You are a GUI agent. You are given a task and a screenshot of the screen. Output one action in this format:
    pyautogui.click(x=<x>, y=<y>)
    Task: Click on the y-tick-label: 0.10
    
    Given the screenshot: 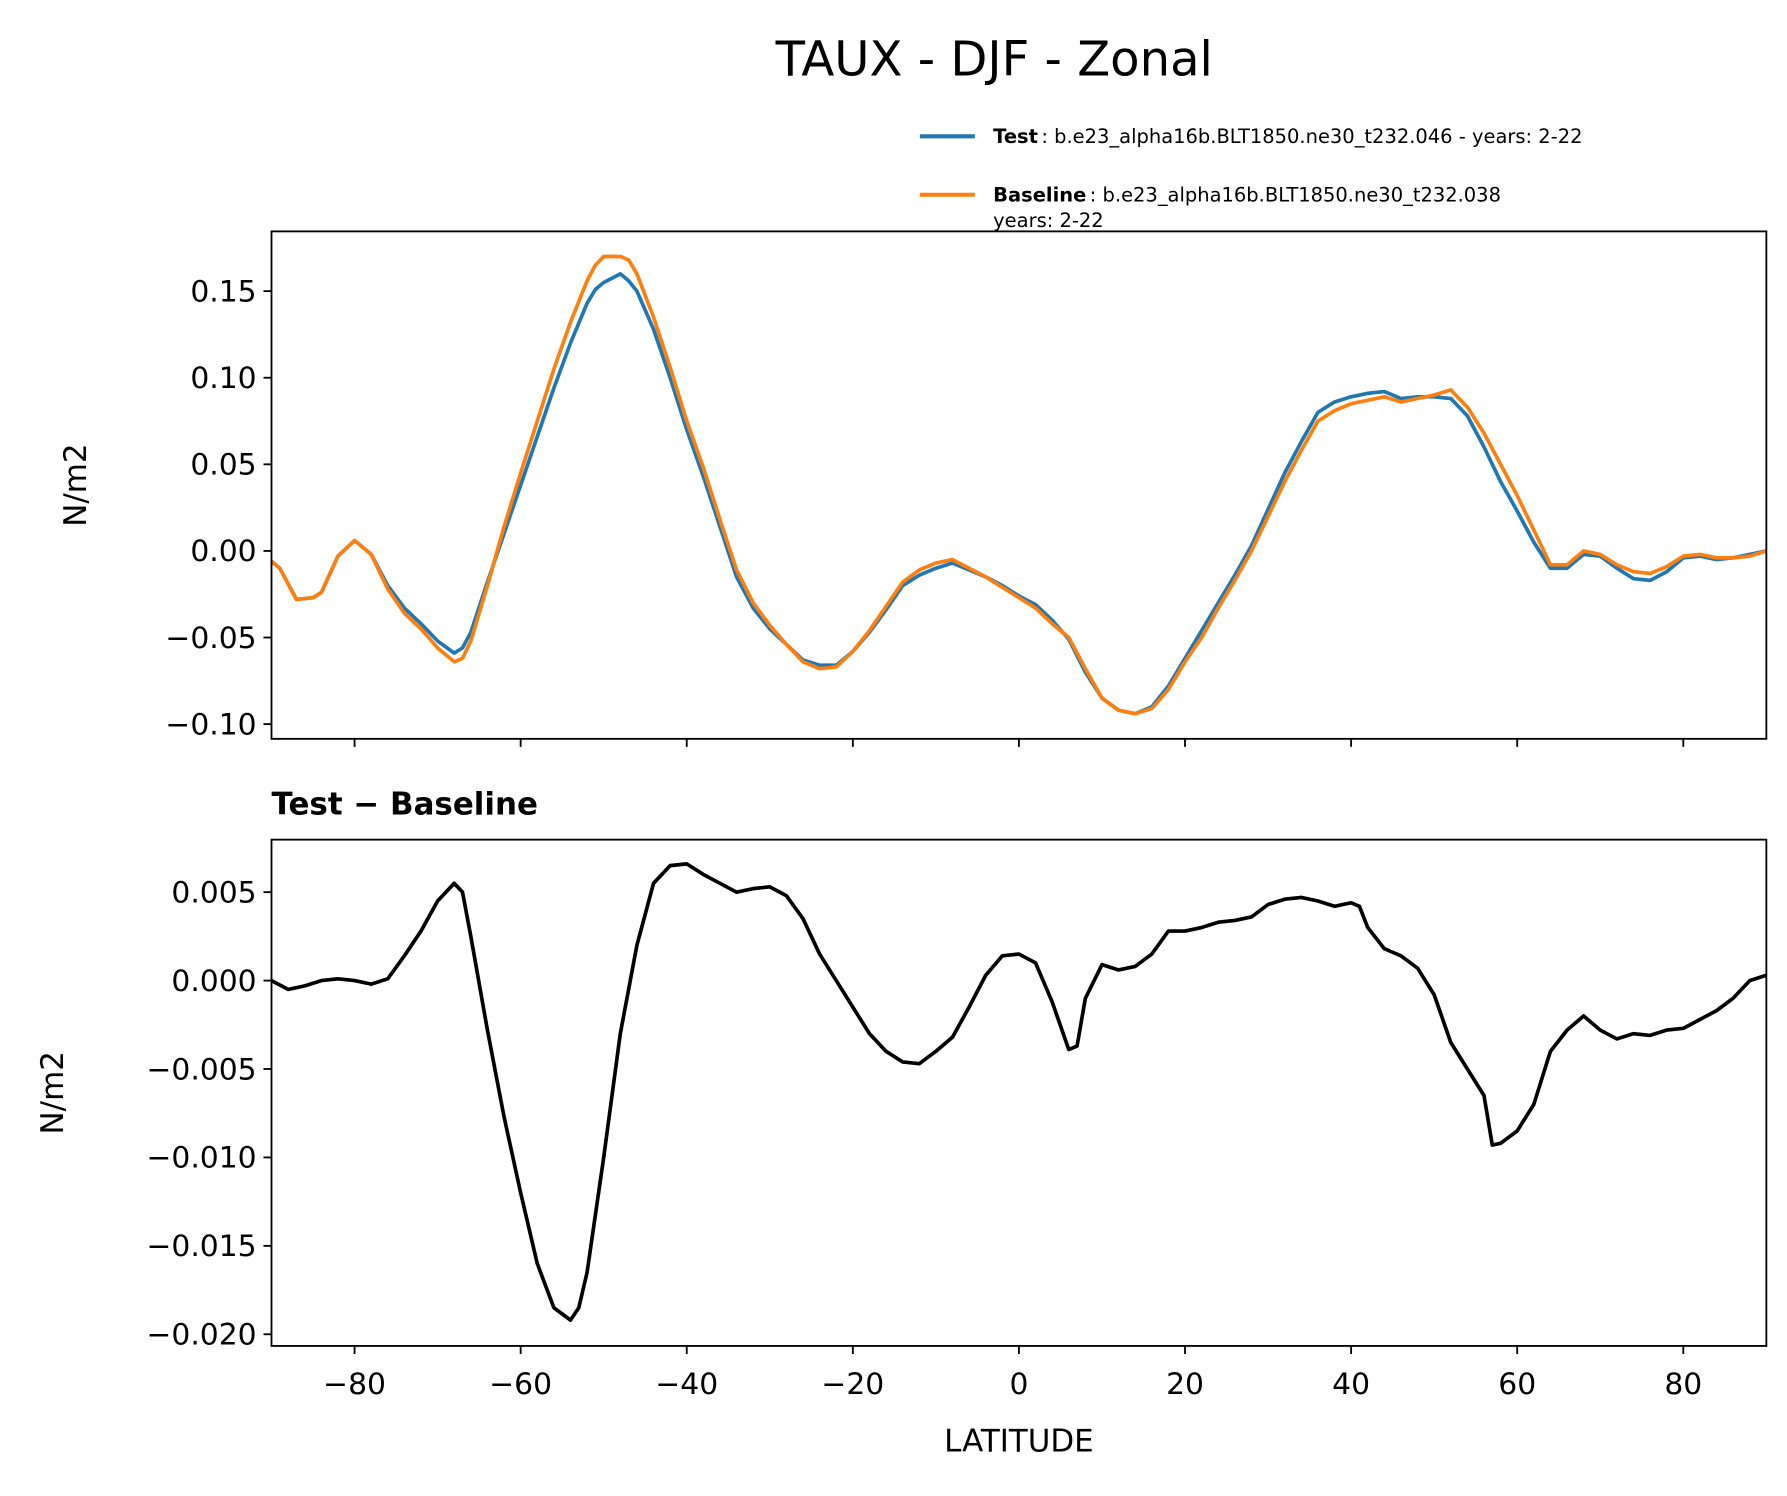 What is the action you would take?
    pyautogui.click(x=223, y=378)
    